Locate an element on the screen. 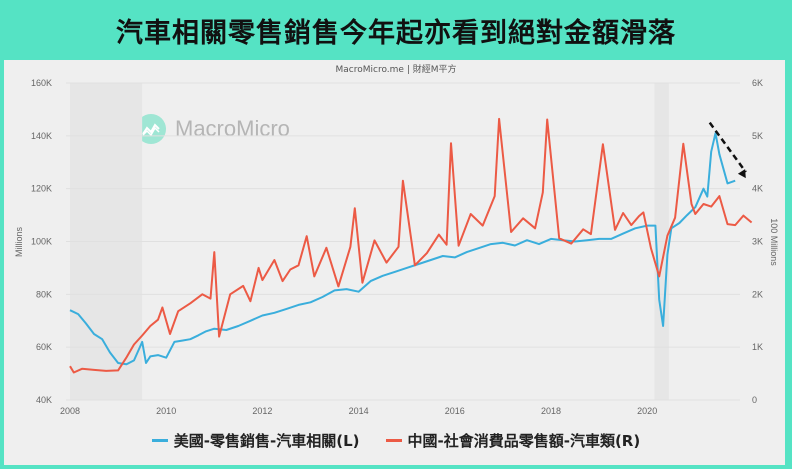 This screenshot has width=792, height=469. left-axis-tick: 160K is located at coordinates (41, 83).